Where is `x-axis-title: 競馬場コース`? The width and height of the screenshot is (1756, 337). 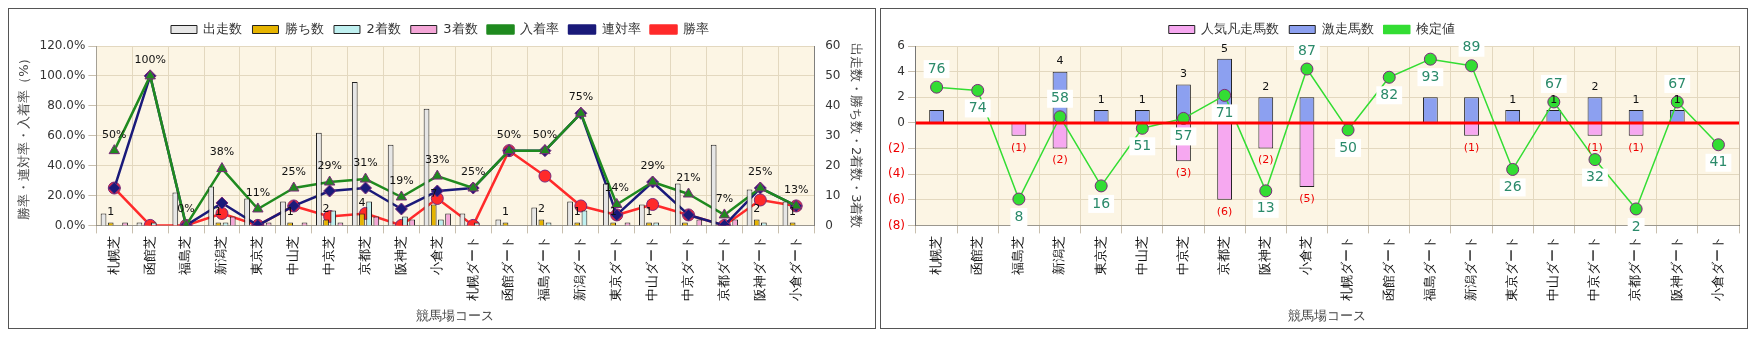
x-axis-title: 競馬場コース is located at coordinates (455, 315).